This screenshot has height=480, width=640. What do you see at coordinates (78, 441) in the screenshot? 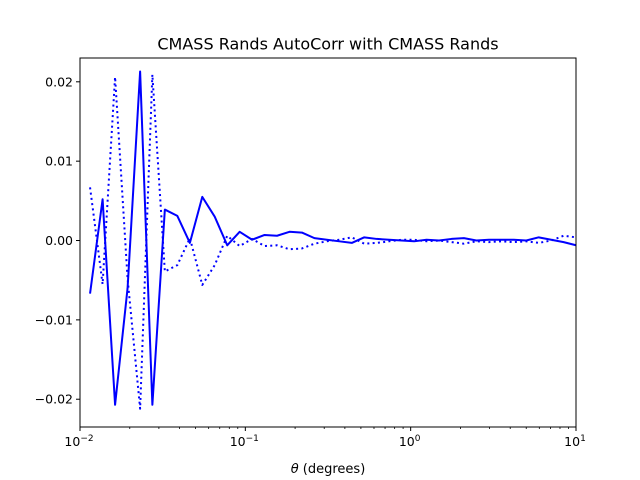
I see `x-tick-label: 10⁻²` at bounding box center [78, 441].